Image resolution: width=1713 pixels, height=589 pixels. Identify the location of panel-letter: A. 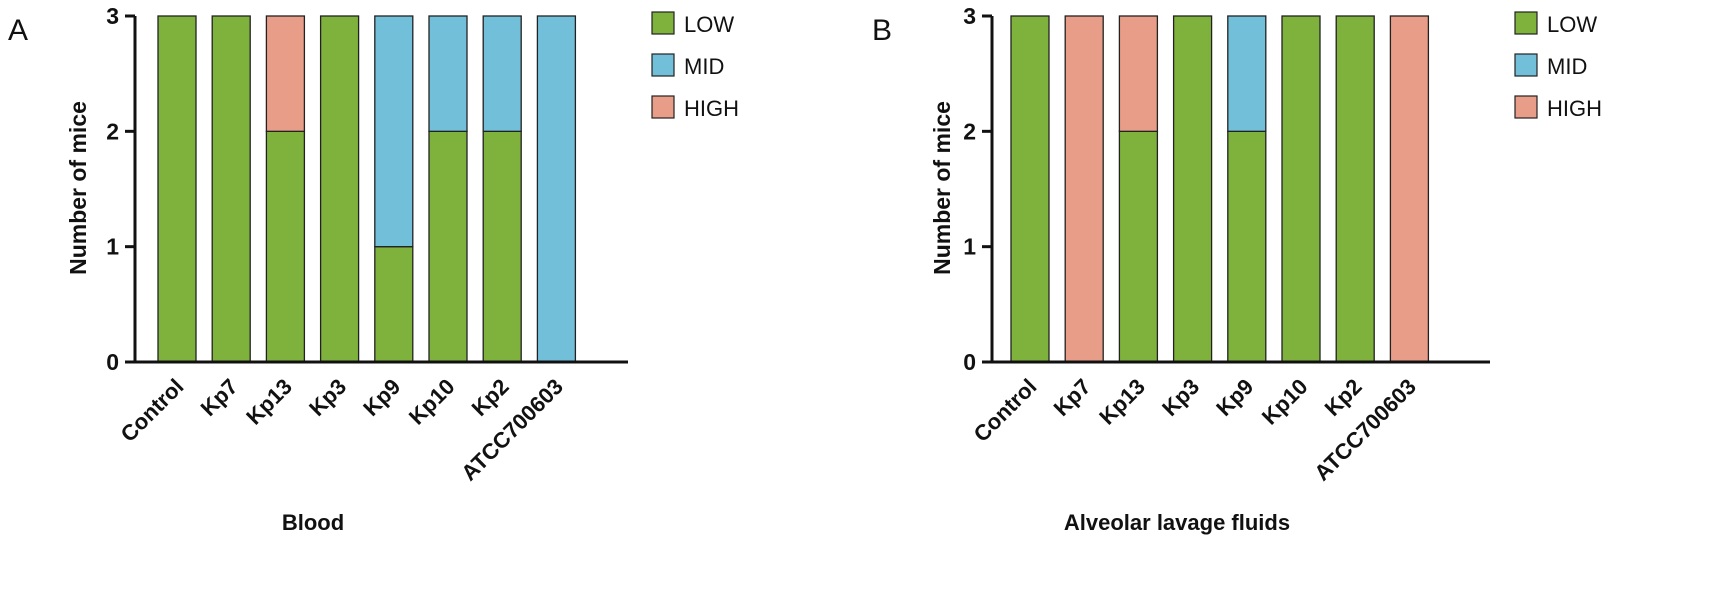
(18, 30).